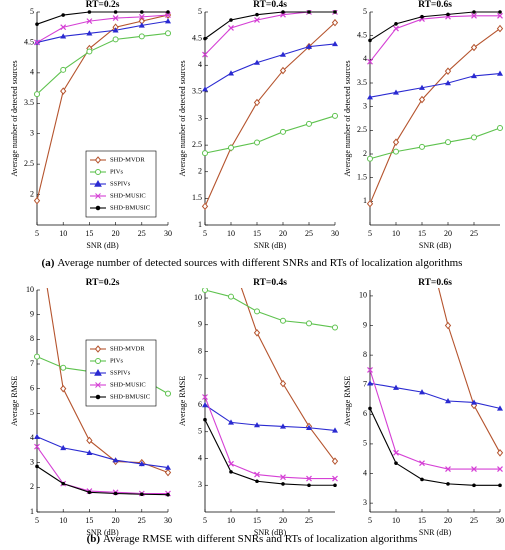 The image size is (505, 550). What do you see at coordinates (270, 5) in the screenshot?
I see `chart-title: RT=0.4s` at bounding box center [270, 5].